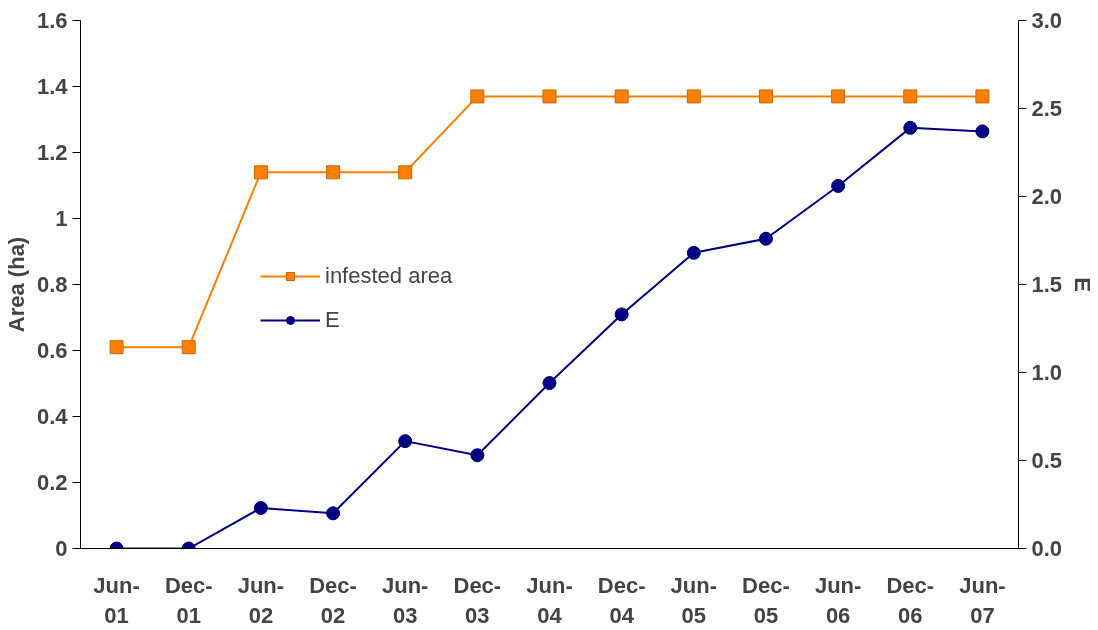 The height and width of the screenshot is (630, 1098). What do you see at coordinates (694, 600) in the screenshot?
I see `x-tick-label: Jun-05` at bounding box center [694, 600].